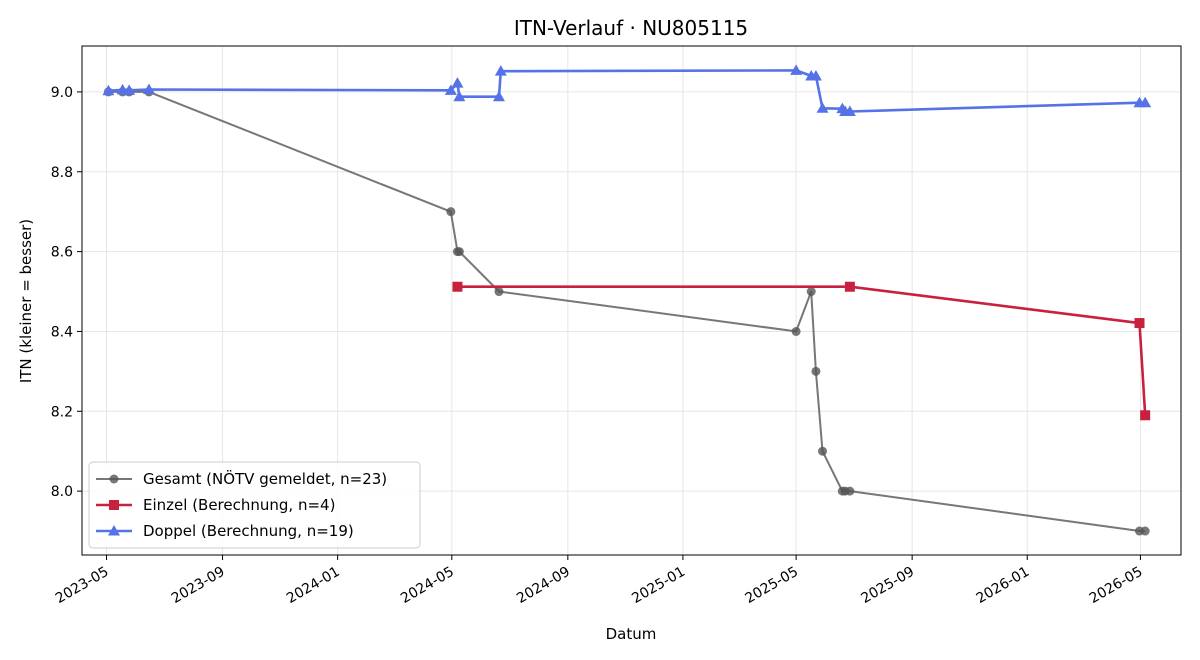  I want to click on series-triangle, so click(627, 90).